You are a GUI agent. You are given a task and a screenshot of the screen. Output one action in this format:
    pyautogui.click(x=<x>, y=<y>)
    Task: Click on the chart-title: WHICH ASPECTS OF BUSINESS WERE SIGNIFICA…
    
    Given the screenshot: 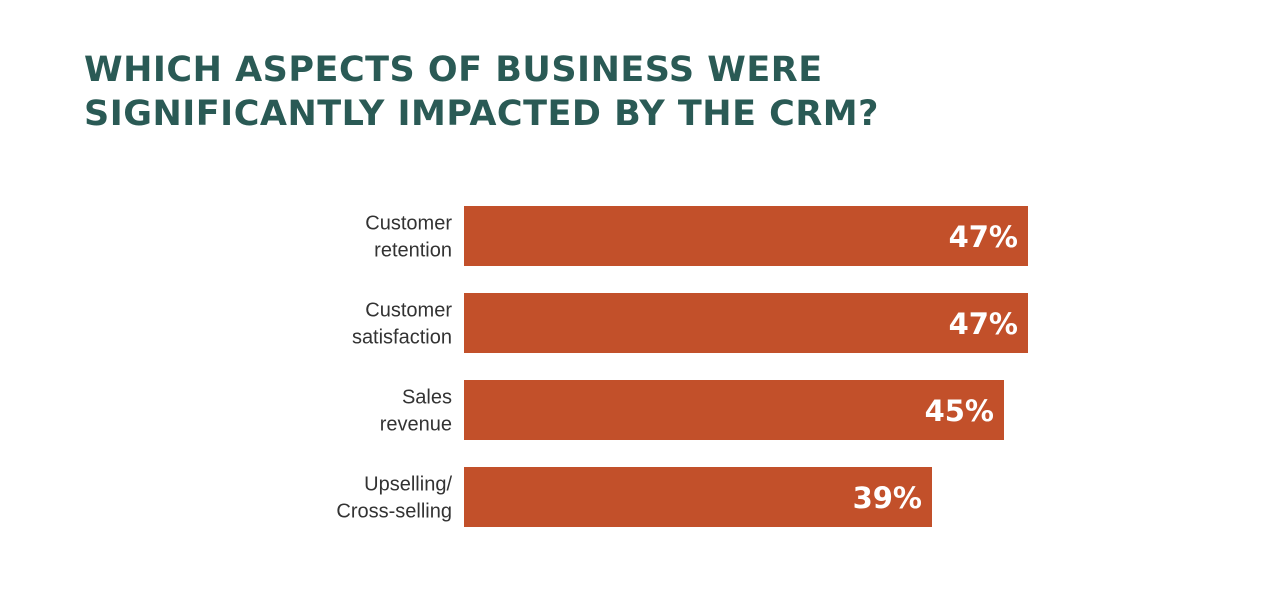 What is the action you would take?
    pyautogui.click(x=584, y=92)
    